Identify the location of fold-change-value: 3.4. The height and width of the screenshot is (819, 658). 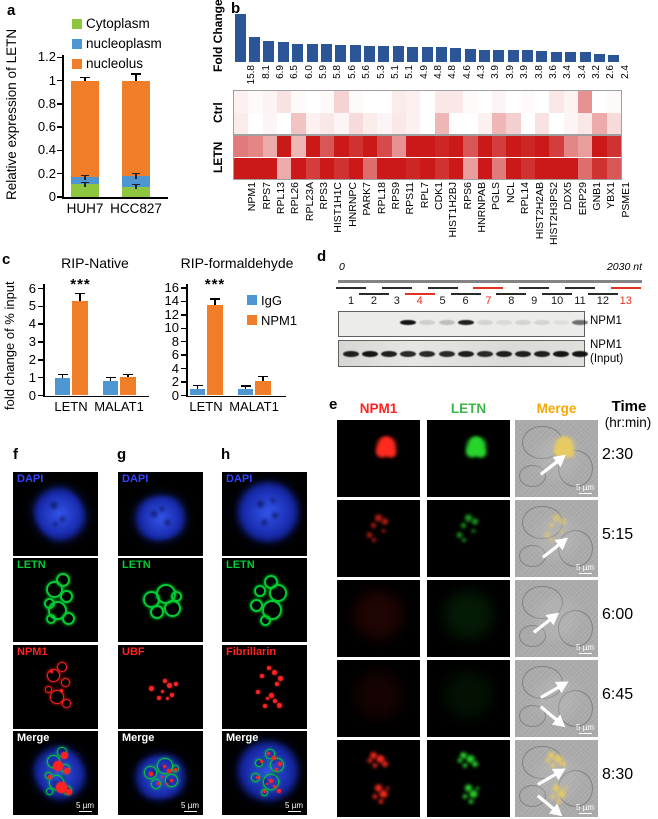
(568, 71).